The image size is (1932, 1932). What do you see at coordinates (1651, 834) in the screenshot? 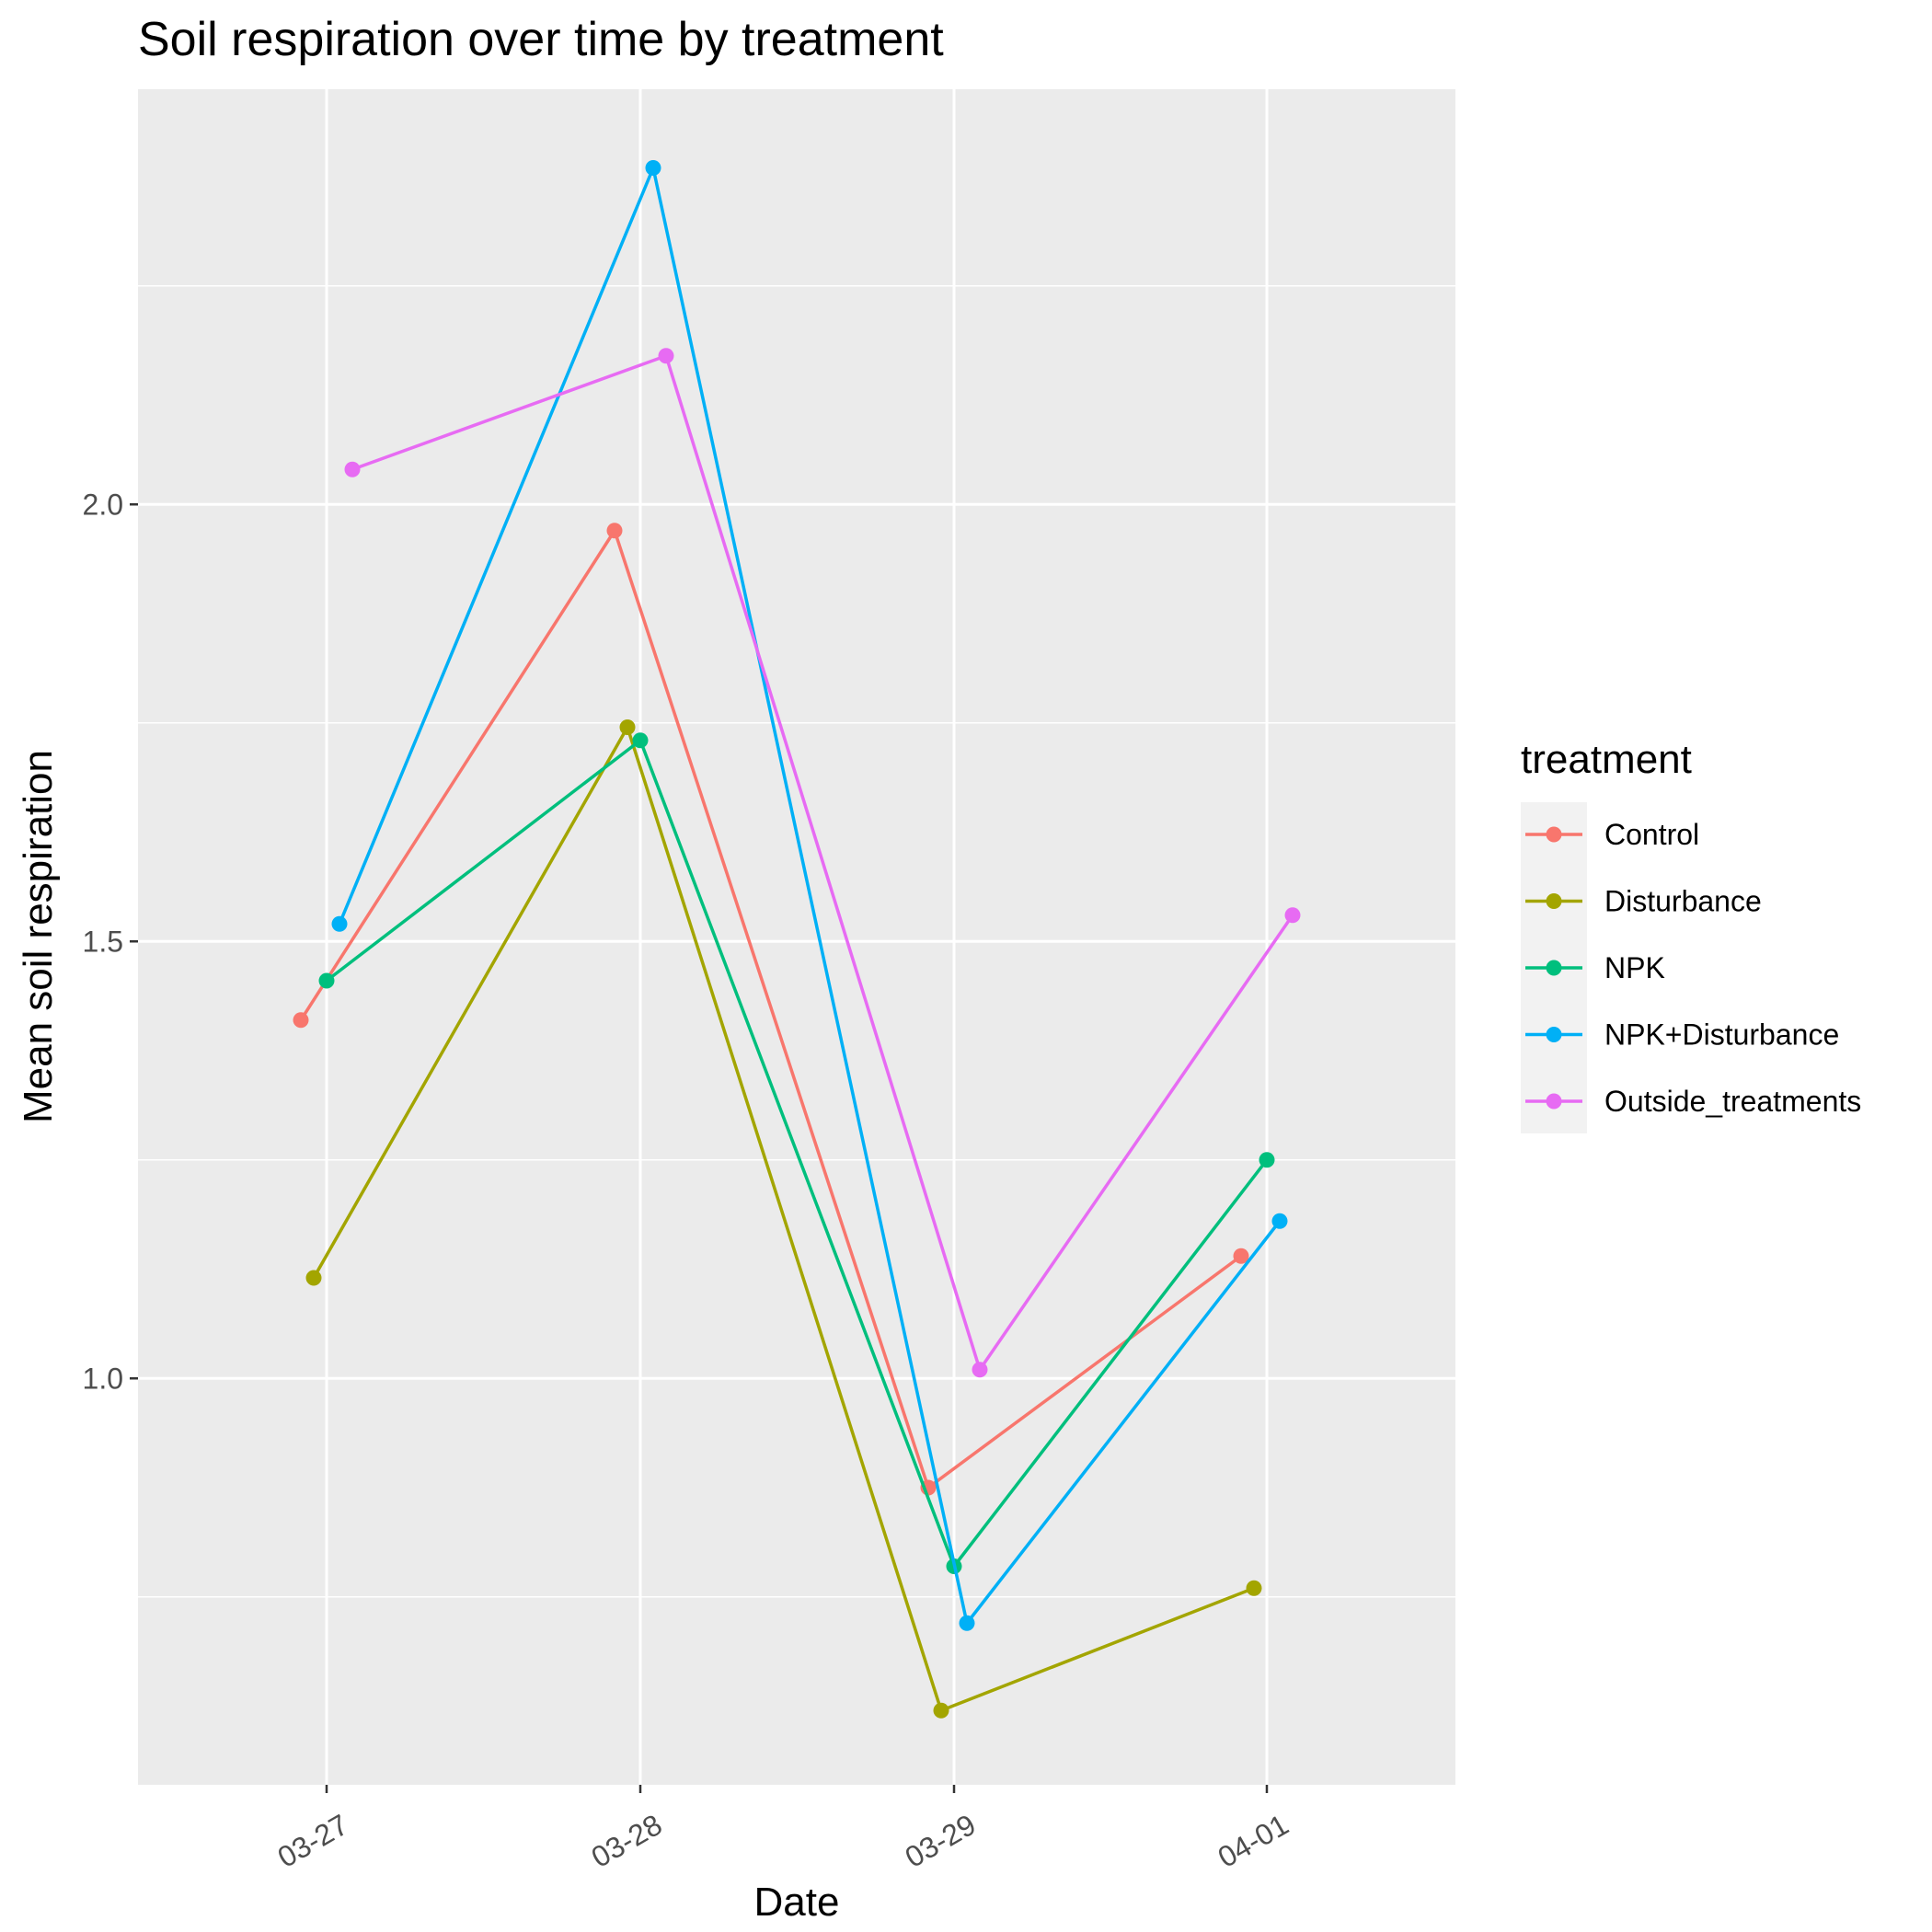
I see `legend-label: Control` at bounding box center [1651, 834].